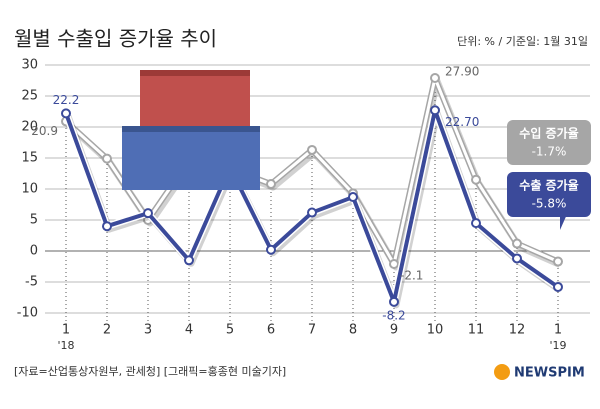 Image resolution: width=600 pixels, height=409 pixels. I want to click on container-blue-top, so click(191, 129).